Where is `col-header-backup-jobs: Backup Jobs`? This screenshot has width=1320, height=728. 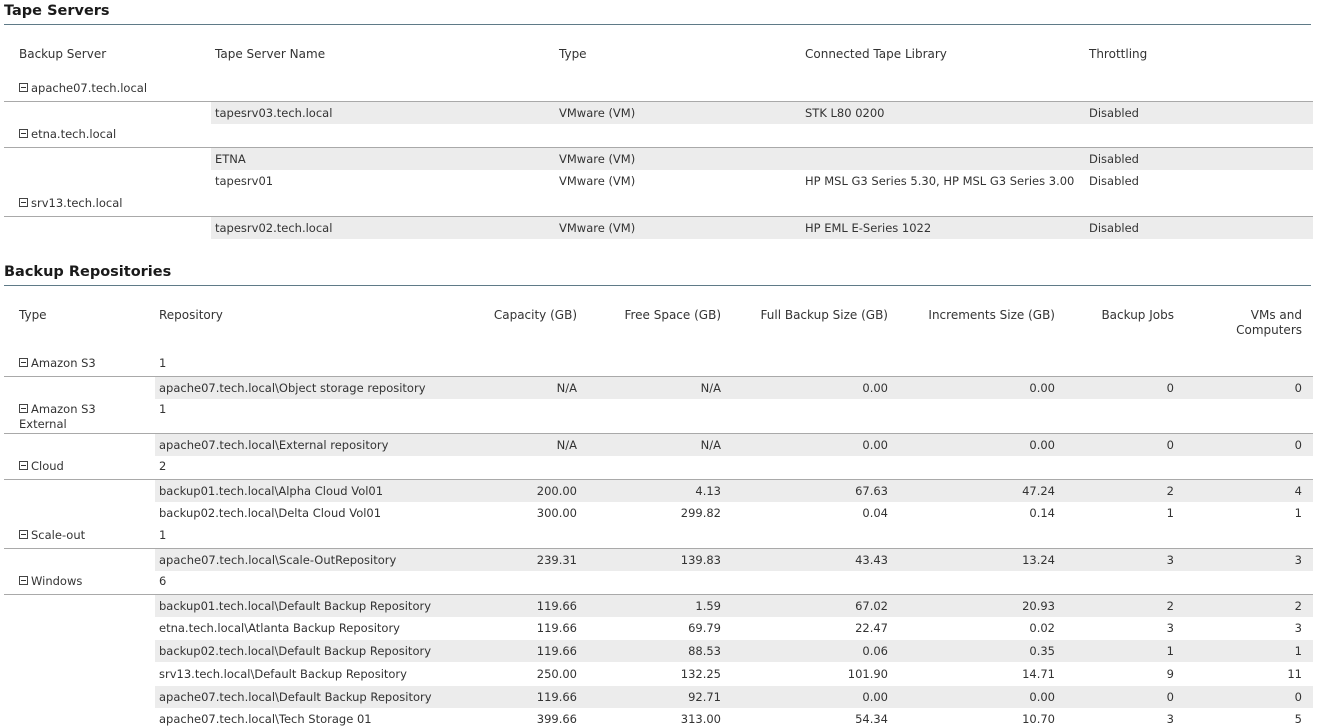 col-header-backup-jobs: Backup Jobs is located at coordinates (1137, 315).